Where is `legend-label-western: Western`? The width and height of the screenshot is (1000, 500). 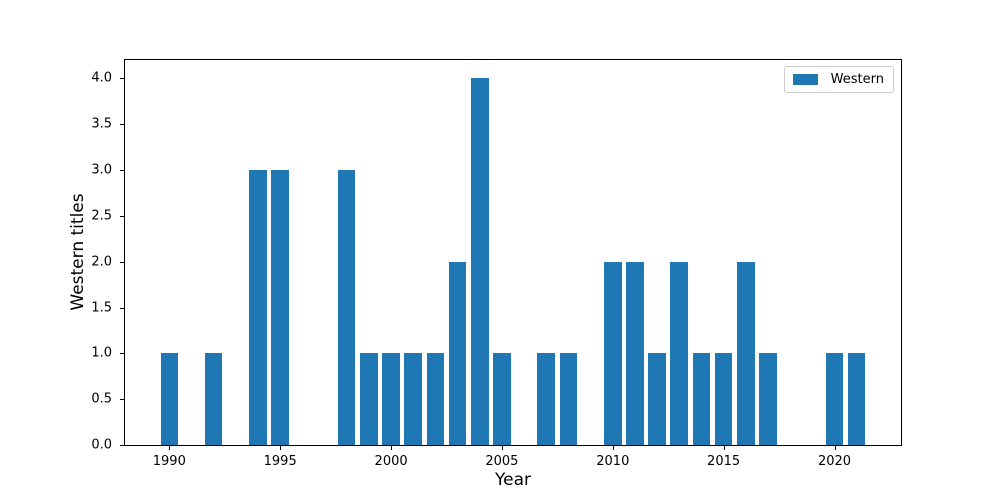 legend-label-western: Western is located at coordinates (857, 79).